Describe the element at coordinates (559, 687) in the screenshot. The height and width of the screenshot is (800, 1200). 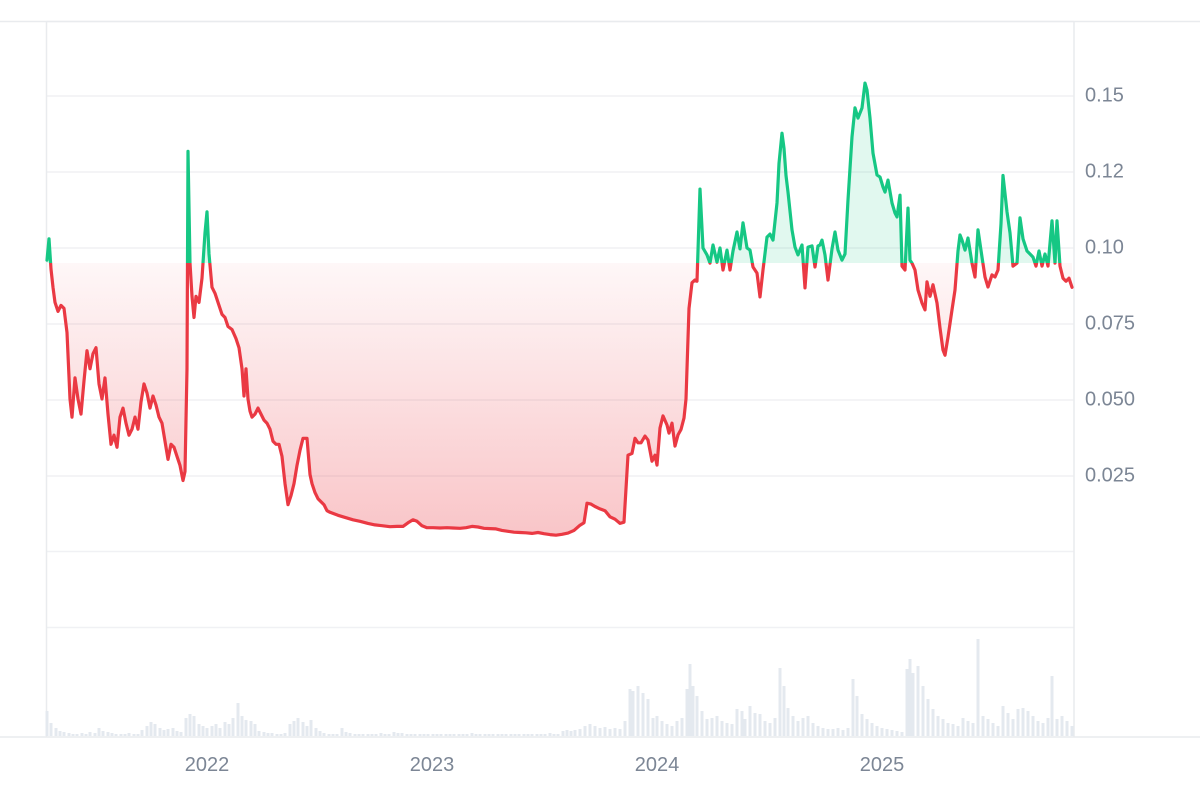
I see `volume-bars` at that location.